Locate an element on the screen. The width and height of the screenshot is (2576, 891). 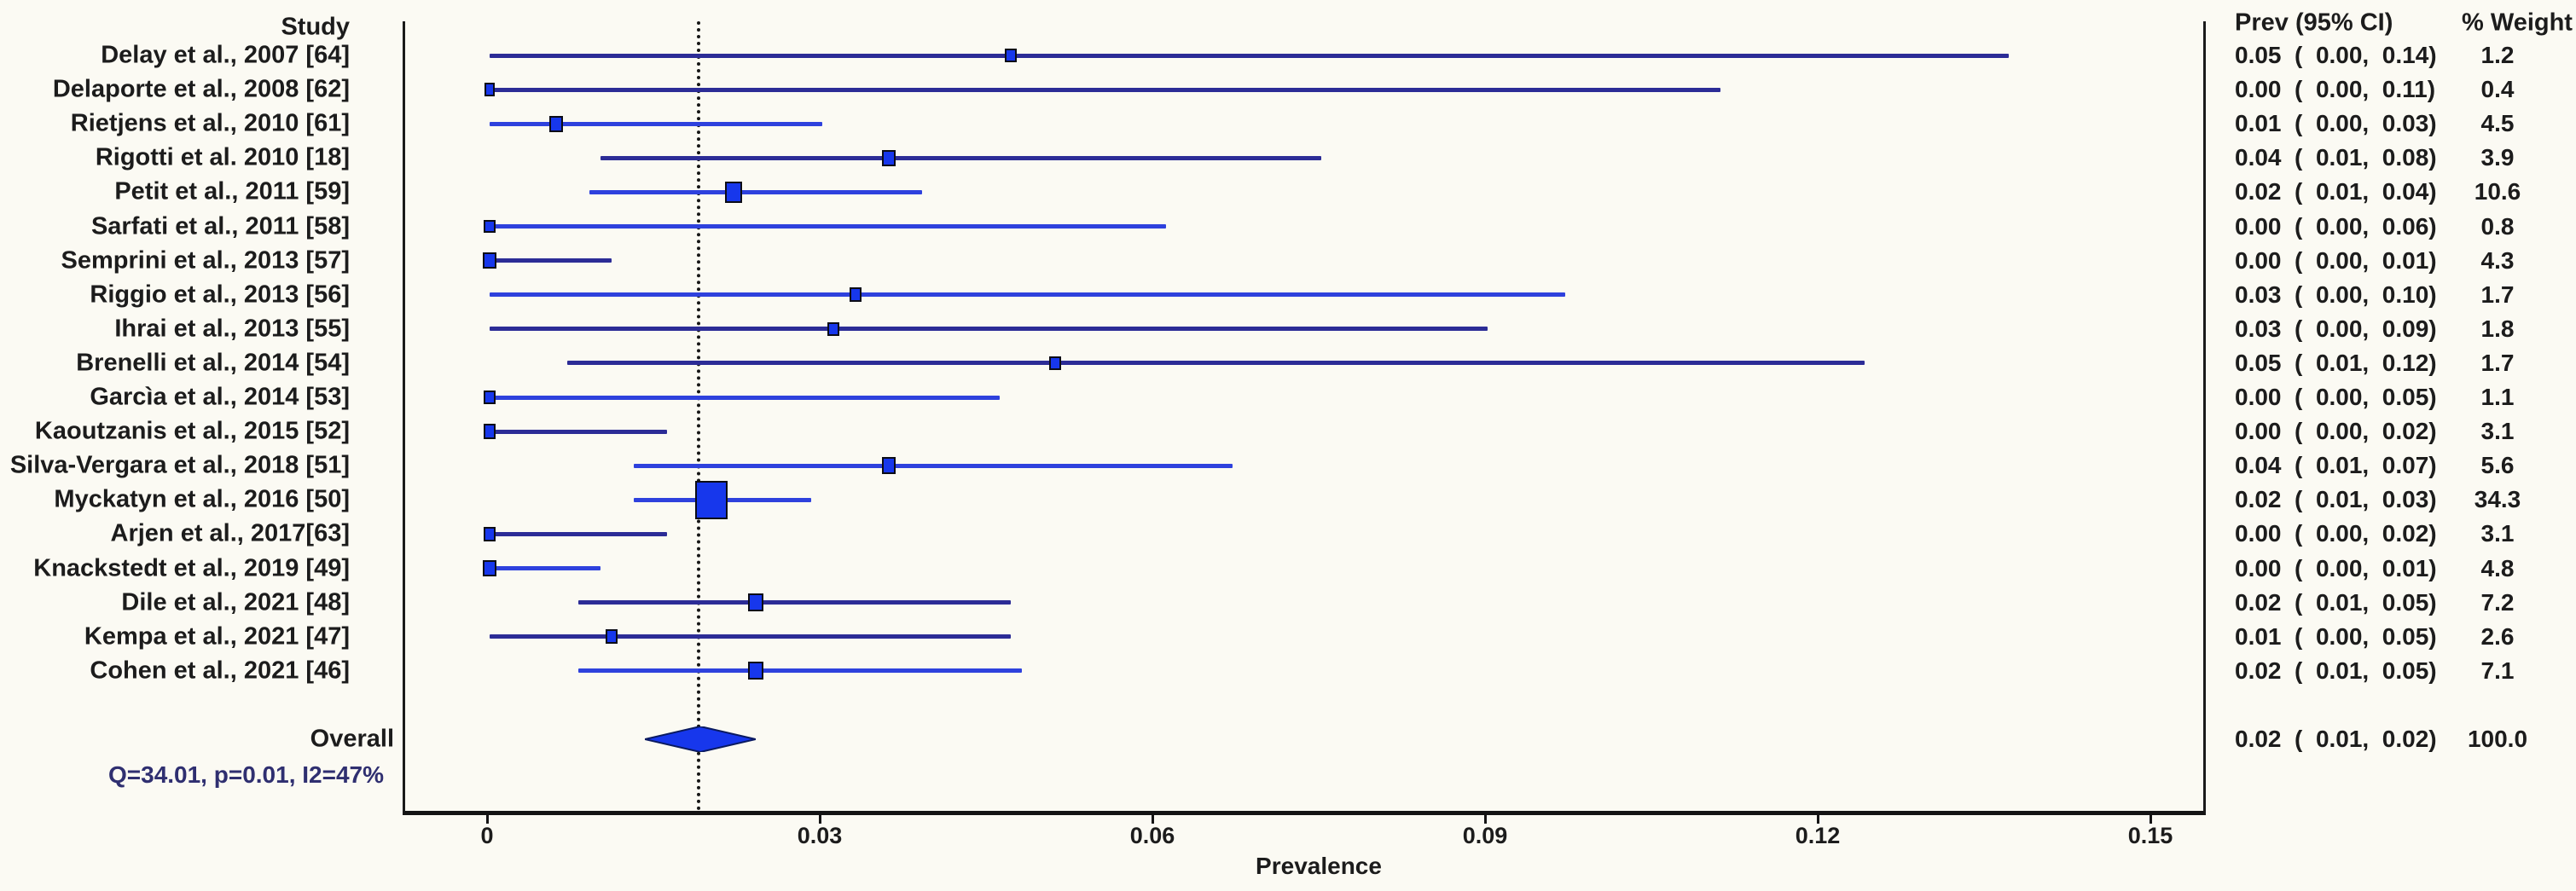
weight-value: 0.8 is located at coordinates (2497, 226).